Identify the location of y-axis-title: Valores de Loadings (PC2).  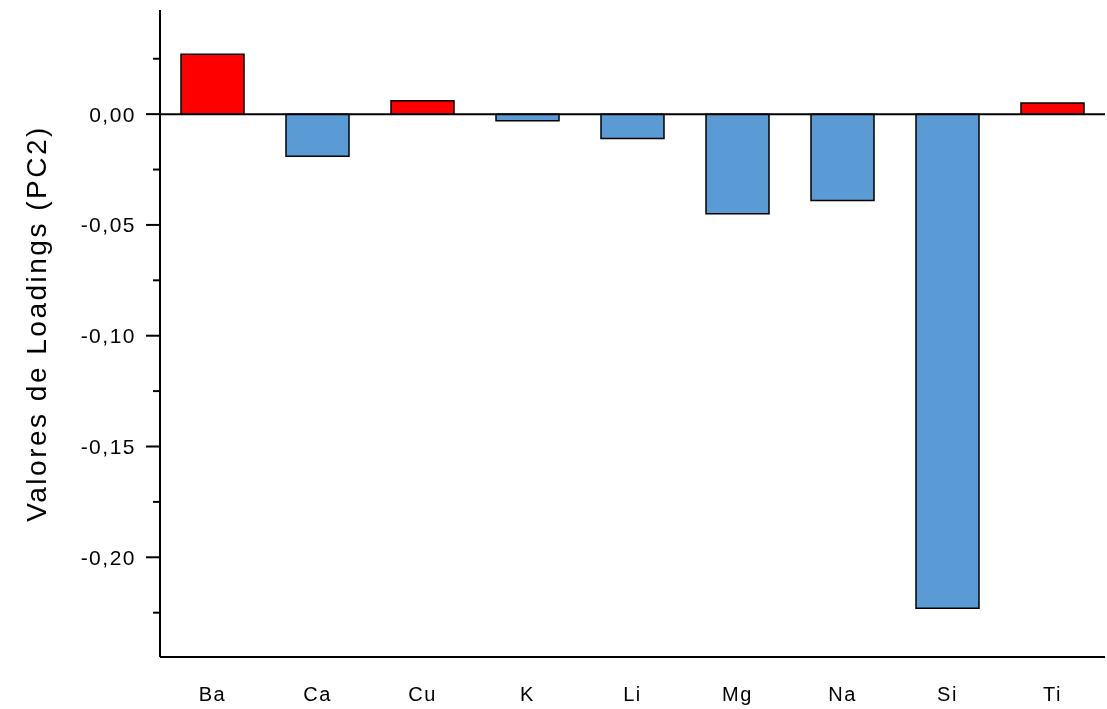
(36, 323).